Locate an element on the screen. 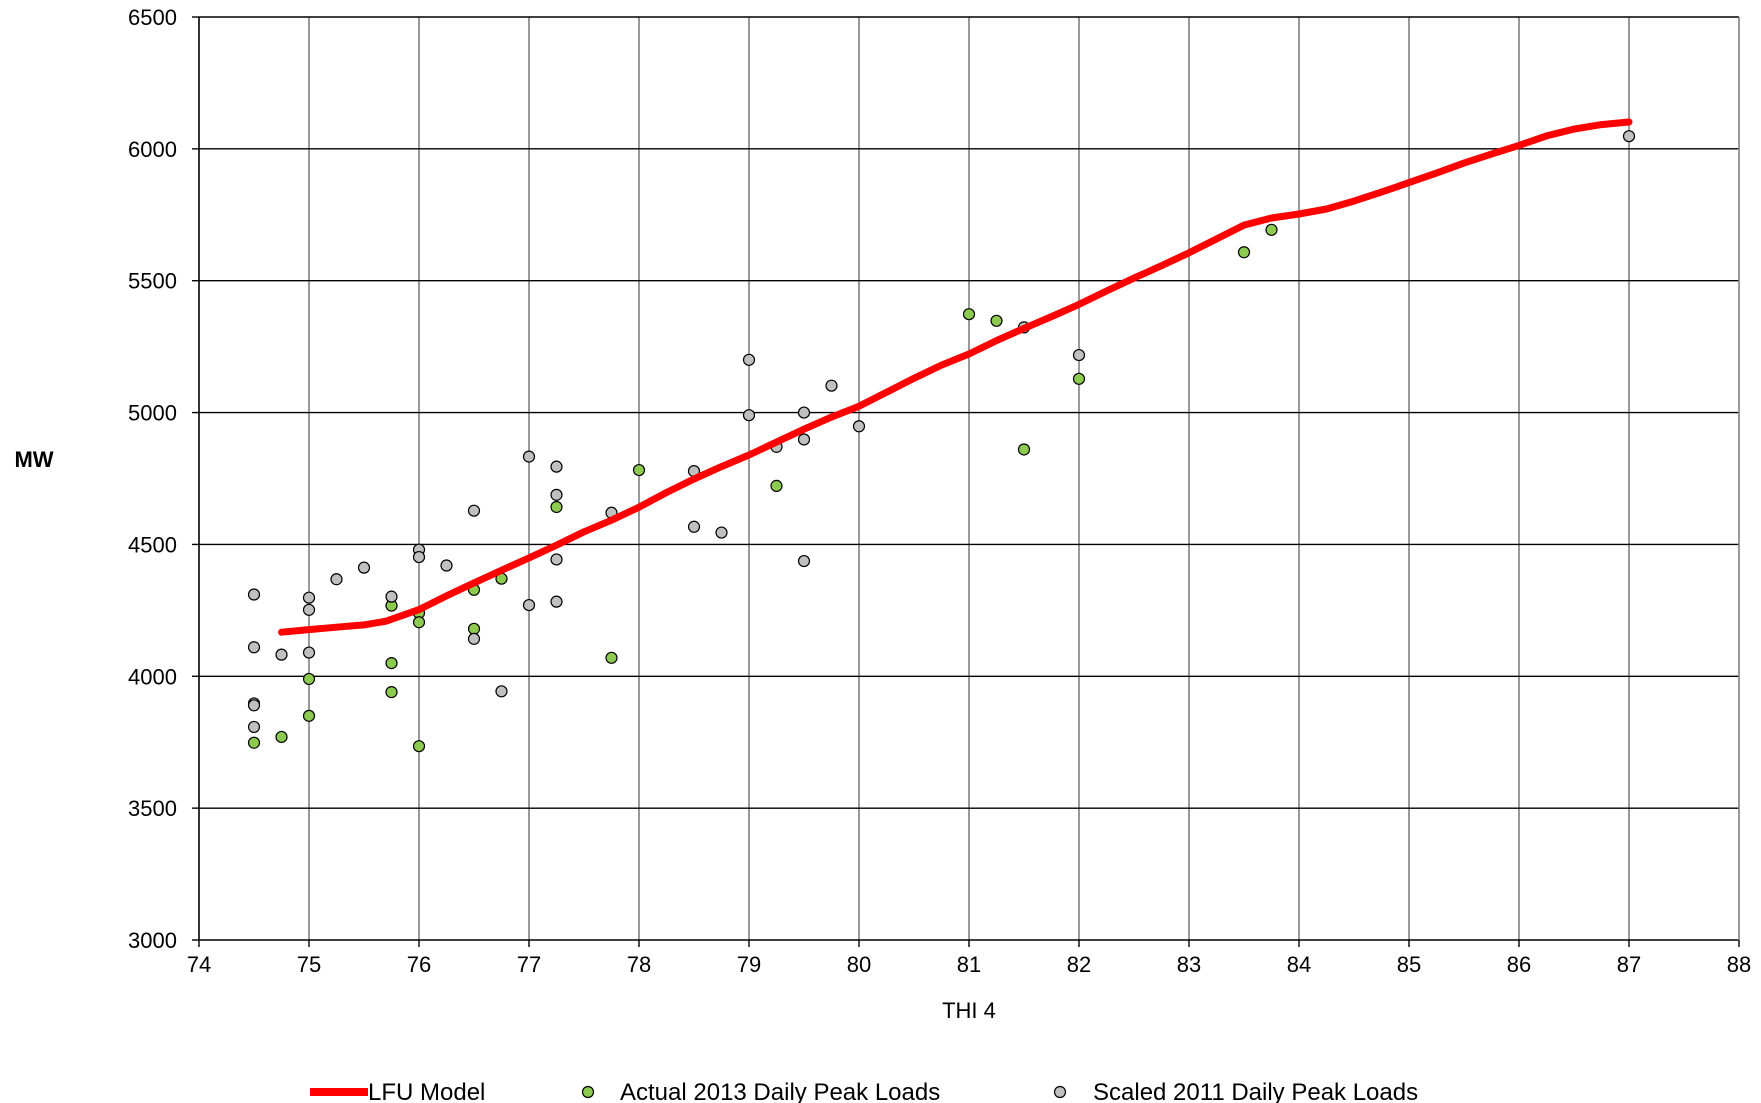 The image size is (1761, 1103). legend-label: Actual 2013 Daily Peak Loads is located at coordinates (780, 1091).